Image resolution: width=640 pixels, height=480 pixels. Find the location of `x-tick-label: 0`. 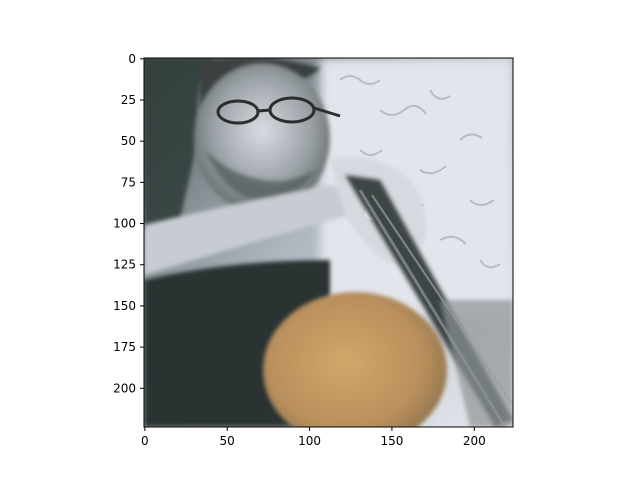

x-tick-label: 0 is located at coordinates (145, 441).